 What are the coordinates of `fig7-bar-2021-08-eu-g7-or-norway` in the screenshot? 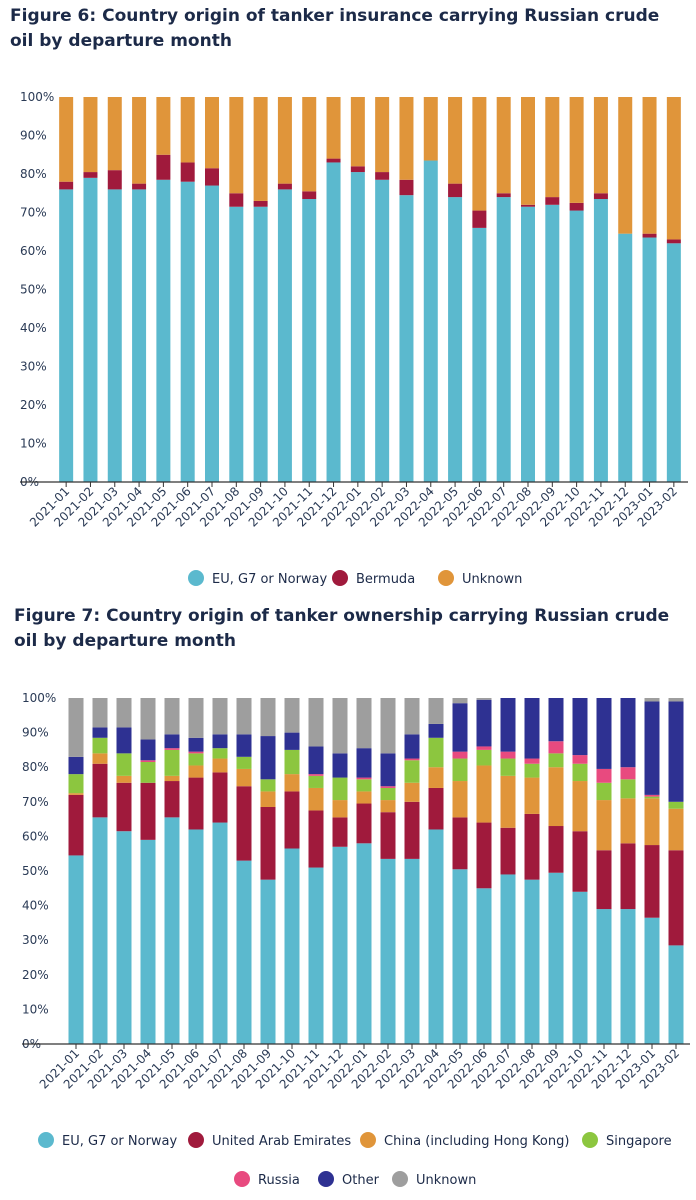 It's located at (244, 952).